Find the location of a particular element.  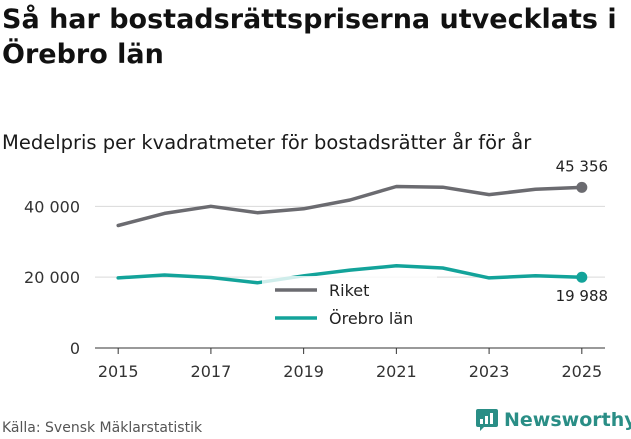

source-note: Källa: Svensk Mäklarstatistik is located at coordinates (102, 428).